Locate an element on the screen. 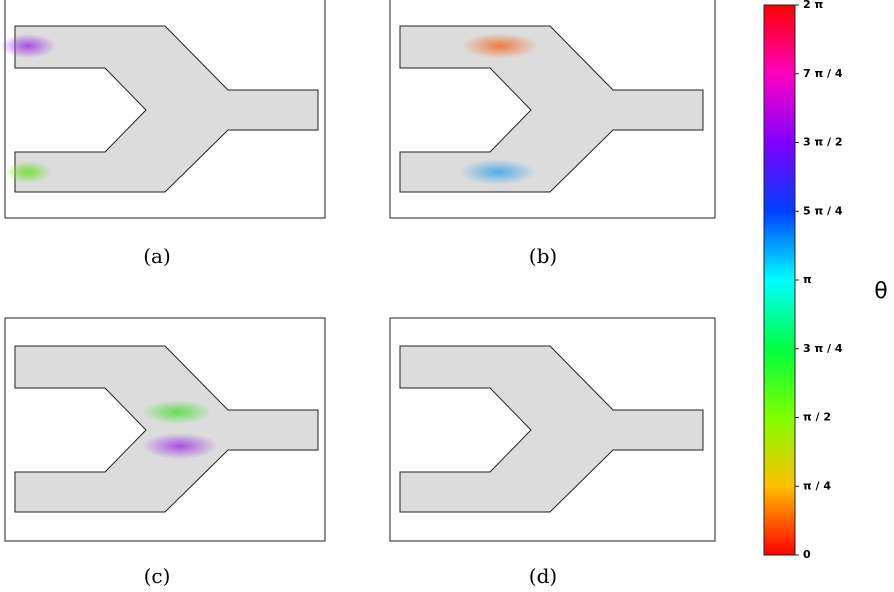 The width and height of the screenshot is (894, 592). caption: (c) is located at coordinates (157, 576).